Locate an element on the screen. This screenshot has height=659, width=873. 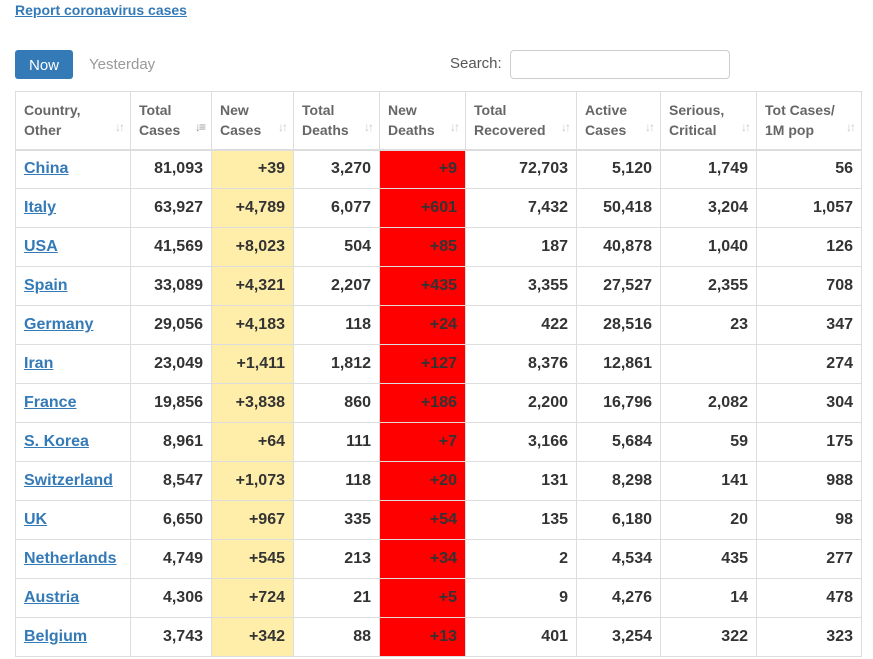
cell-country: Belgium is located at coordinates (73, 637).